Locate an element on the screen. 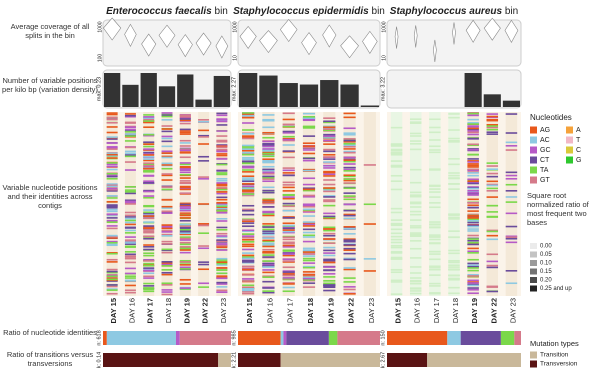 Image resolution: width=600 pixels, height=381 pixels. scale-label: 0.15 is located at coordinates (546, 272).